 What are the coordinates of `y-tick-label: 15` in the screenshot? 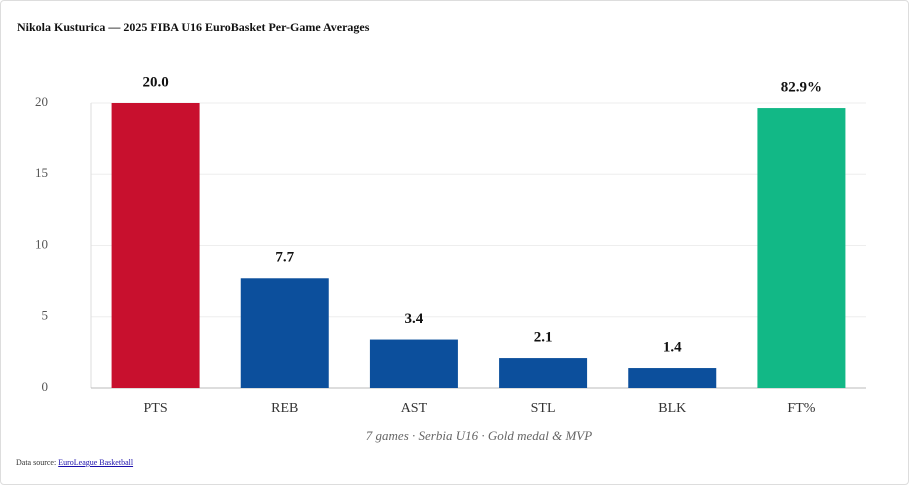 It's located at (41, 172).